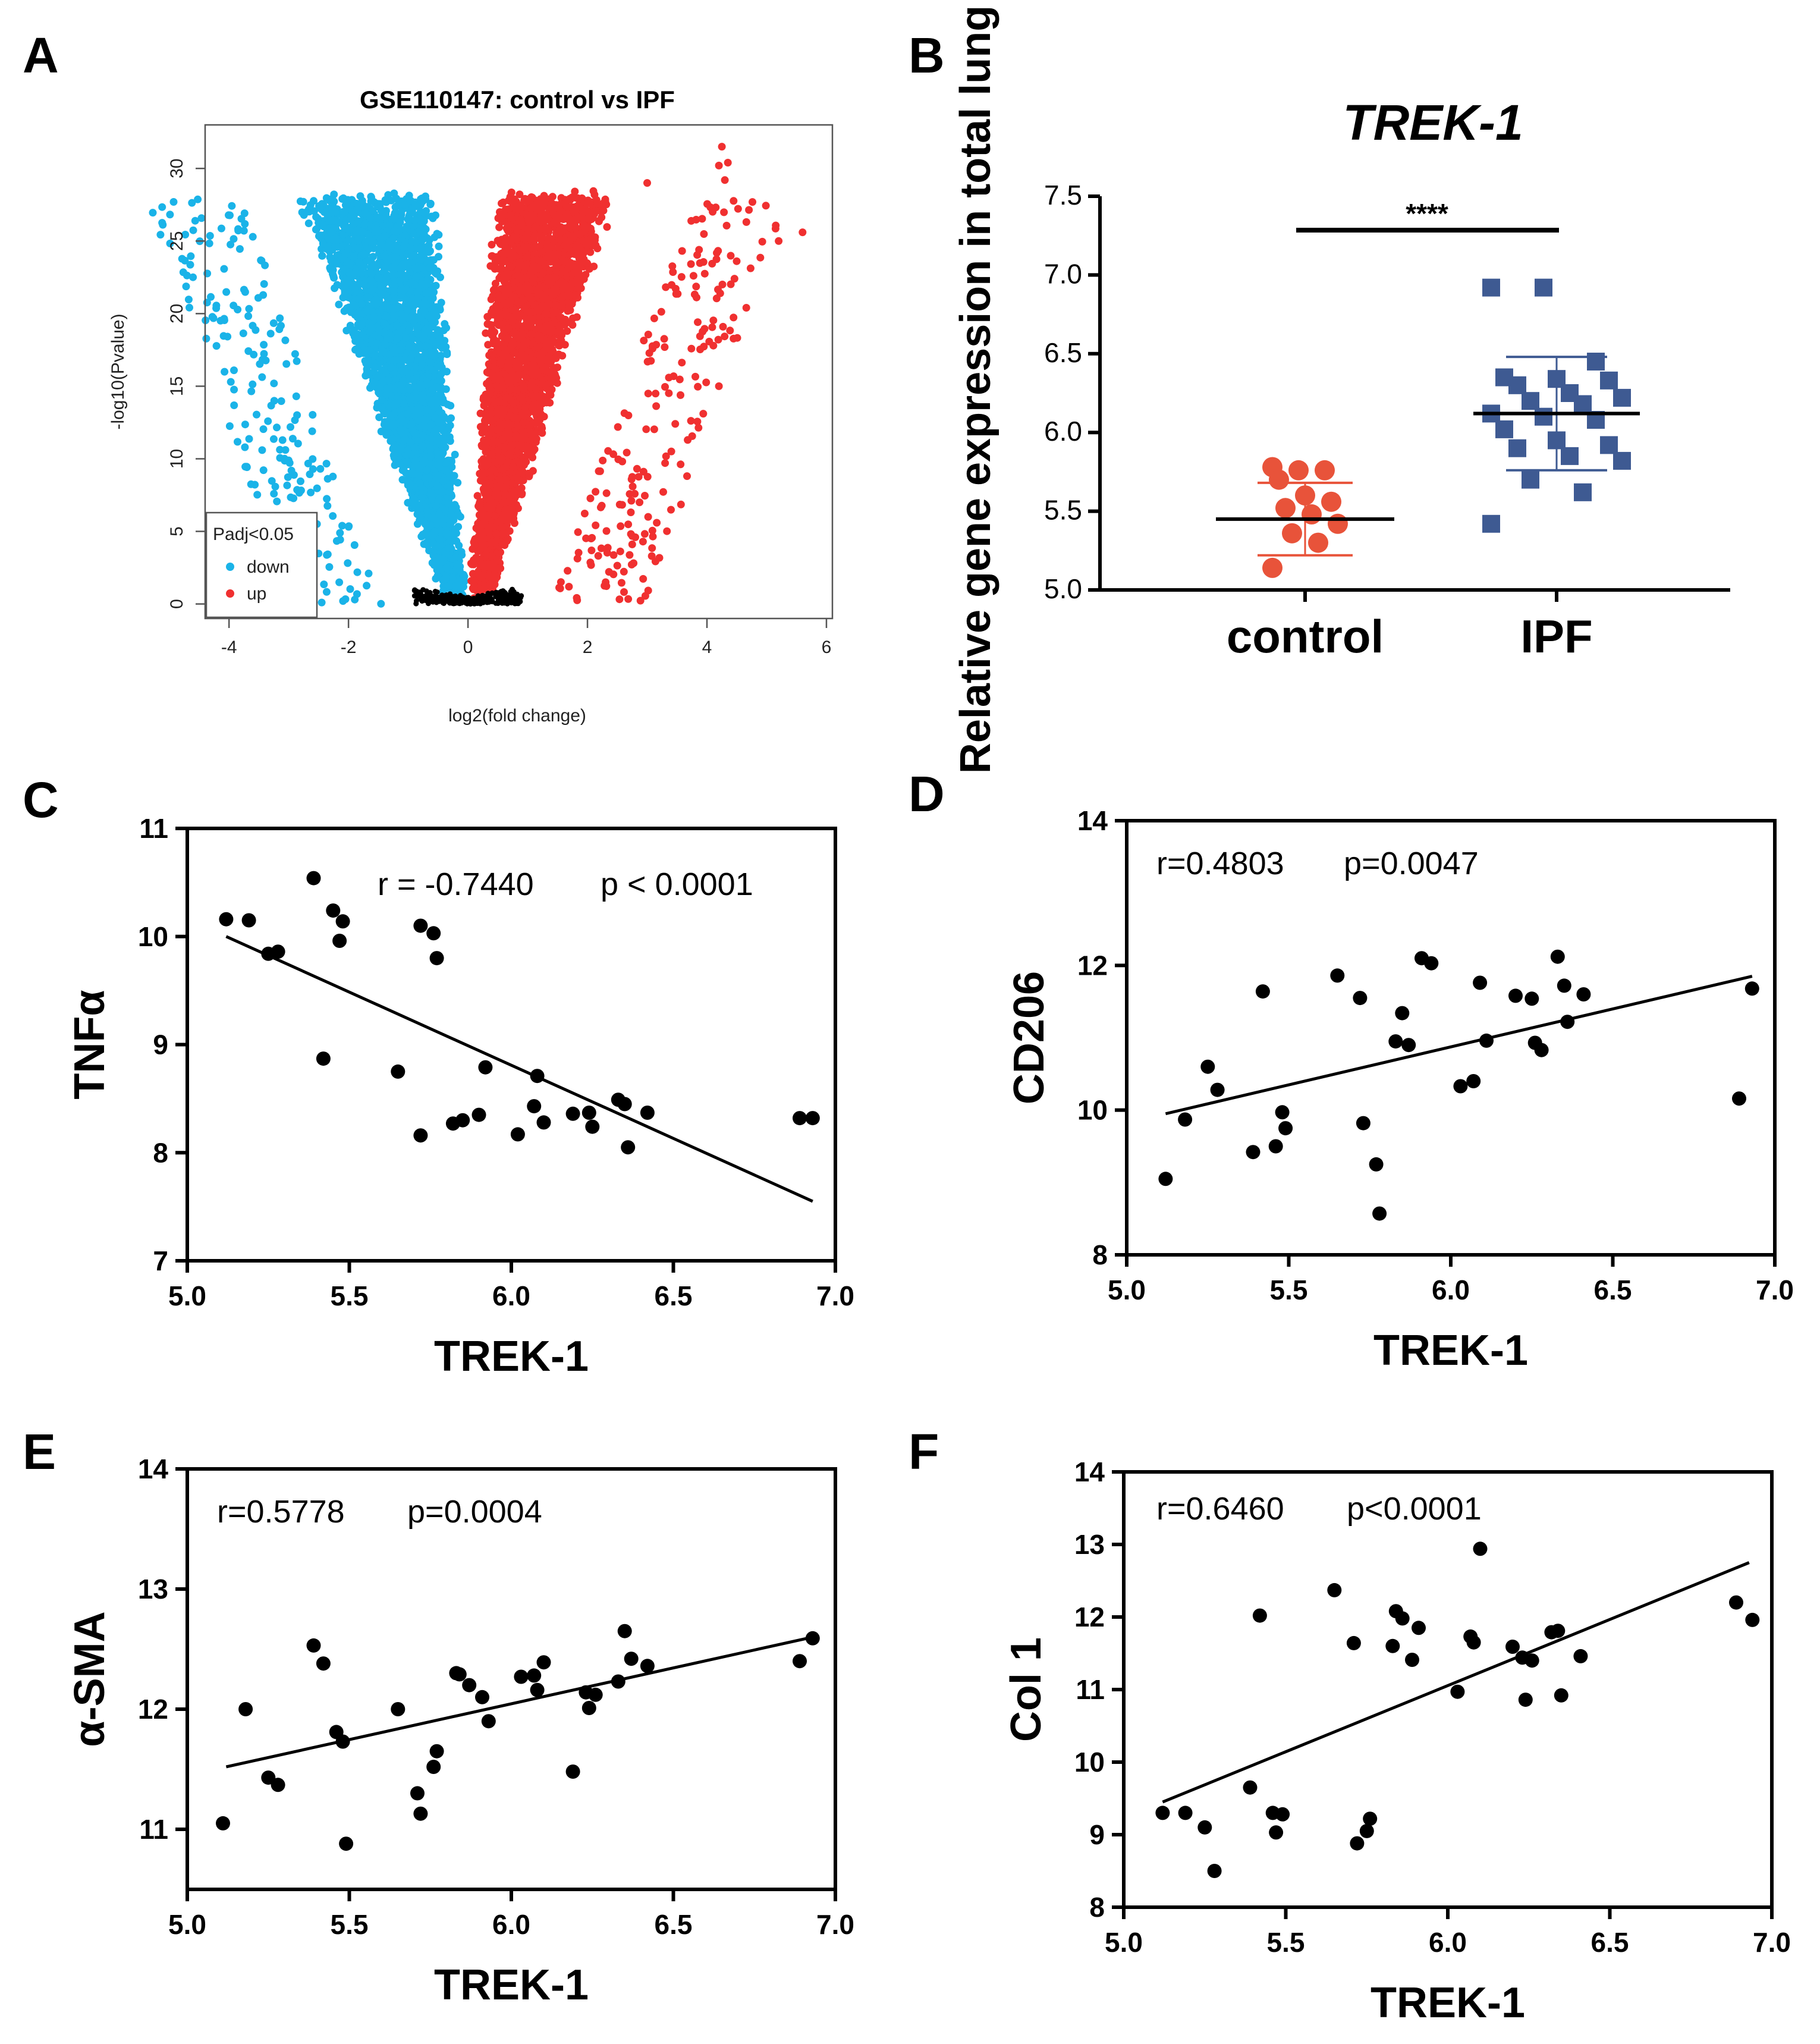 This screenshot has width=1820, height=2044. Describe the element at coordinates (577, 317) in the screenshot. I see `volcano-point-up` at that location.